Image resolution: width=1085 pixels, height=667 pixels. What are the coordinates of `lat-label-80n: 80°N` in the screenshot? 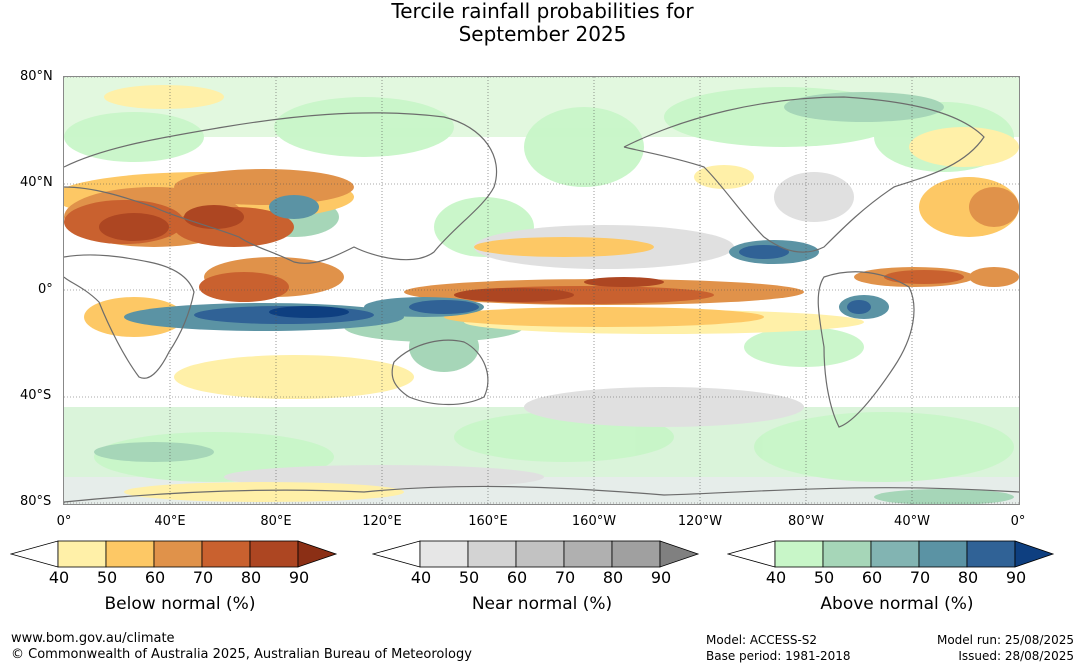 It's located at (36, 76).